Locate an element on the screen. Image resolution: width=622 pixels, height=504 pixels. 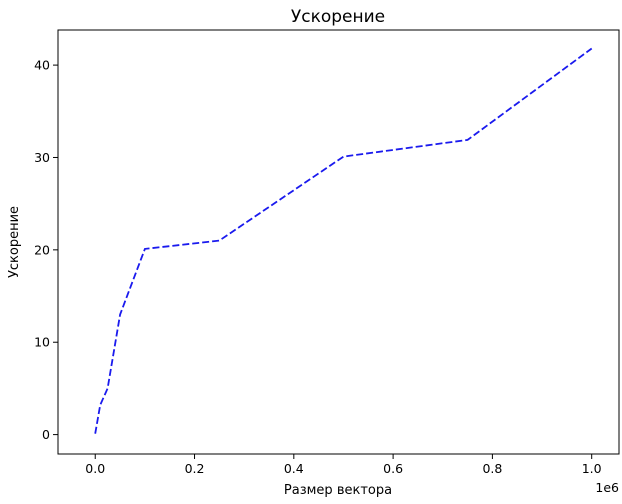
x-axis-label: Размер вектора is located at coordinates (338, 490).